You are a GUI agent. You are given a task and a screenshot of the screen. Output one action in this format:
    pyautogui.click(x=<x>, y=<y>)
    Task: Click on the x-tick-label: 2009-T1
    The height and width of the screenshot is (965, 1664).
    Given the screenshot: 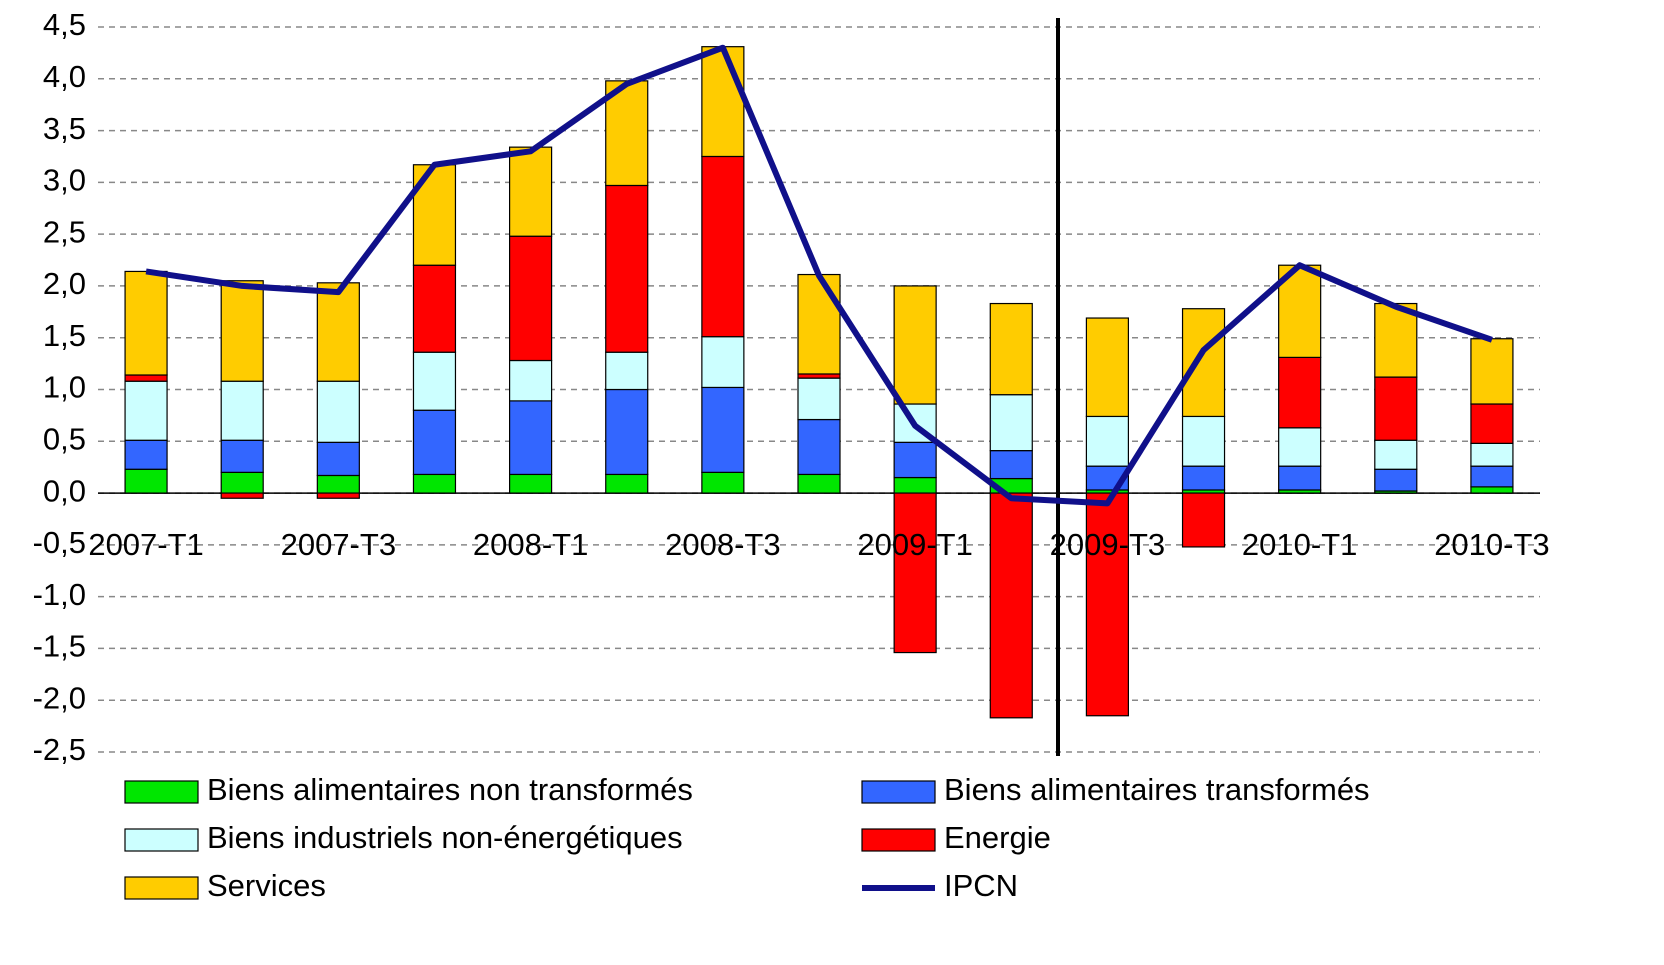 What is the action you would take?
    pyautogui.click(x=914, y=544)
    